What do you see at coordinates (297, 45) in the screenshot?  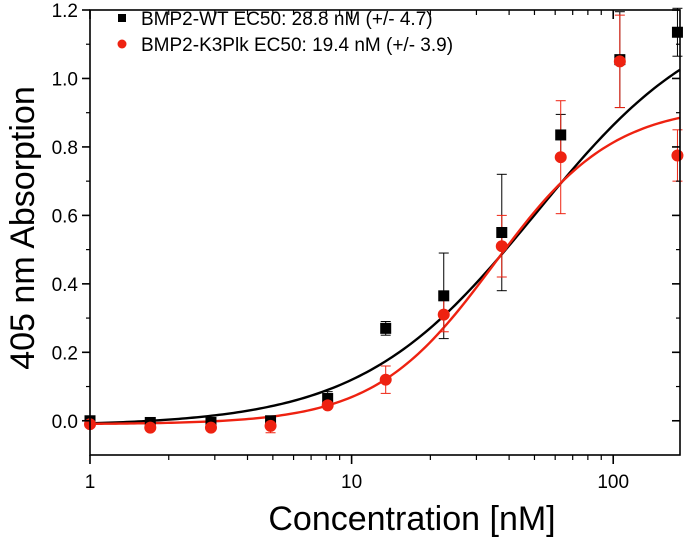 I see `bmp2-k3plk-legend-label: BMP2-K3Plk EC50: 19.4 nM (+/- 3.9)` at bounding box center [297, 45].